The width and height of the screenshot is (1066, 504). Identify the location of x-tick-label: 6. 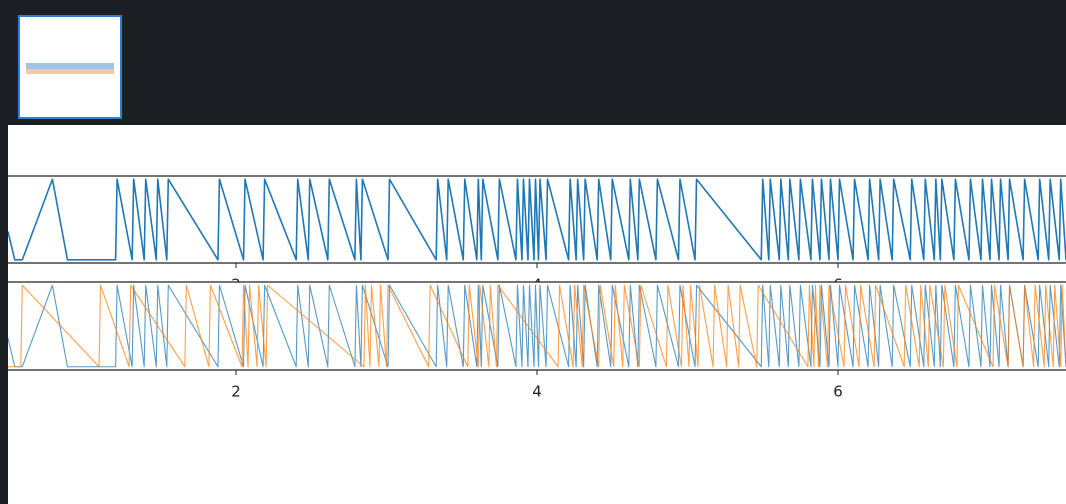
(838, 392).